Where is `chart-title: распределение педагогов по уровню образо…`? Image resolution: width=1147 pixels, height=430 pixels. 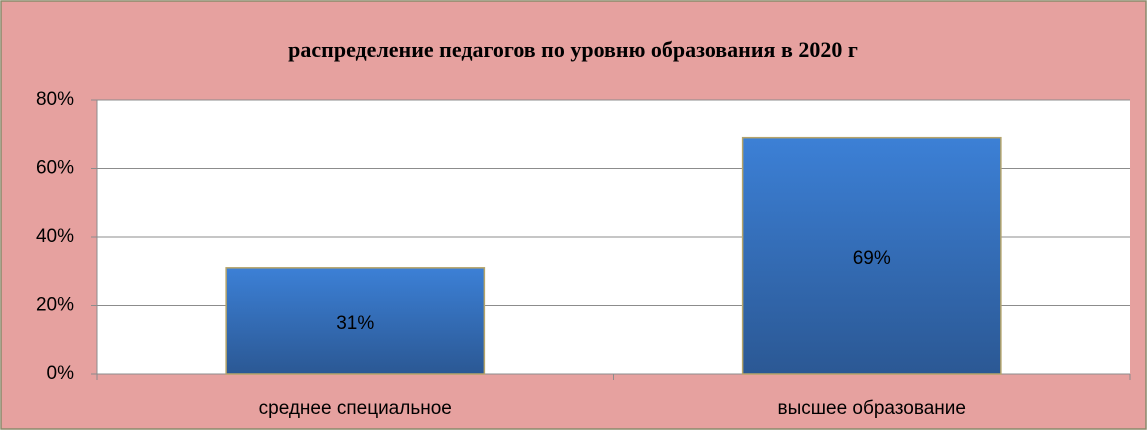 chart-title: распределение педагогов по уровню образо… is located at coordinates (573, 49).